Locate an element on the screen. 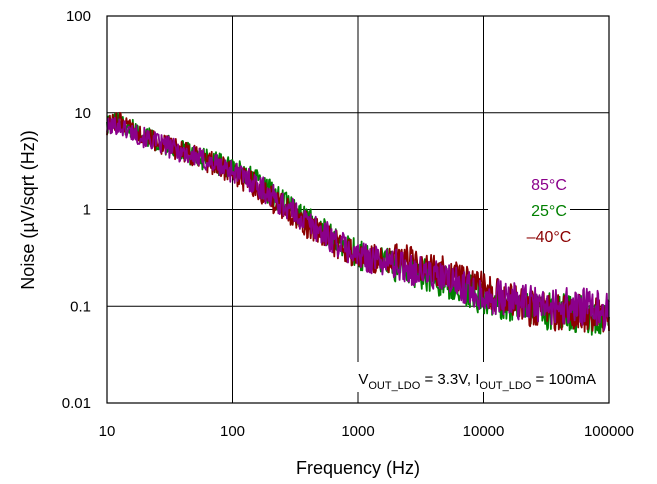  legend-entry: 25°C is located at coordinates (549, 211).